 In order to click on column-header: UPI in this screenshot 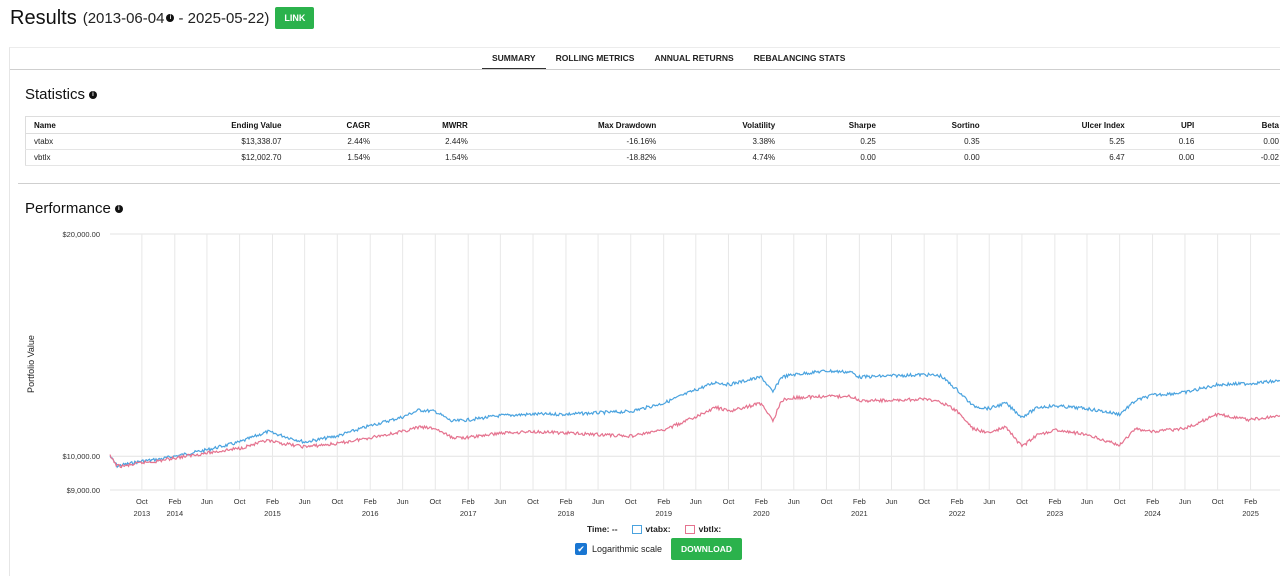, I will do `click(1165, 125)`.